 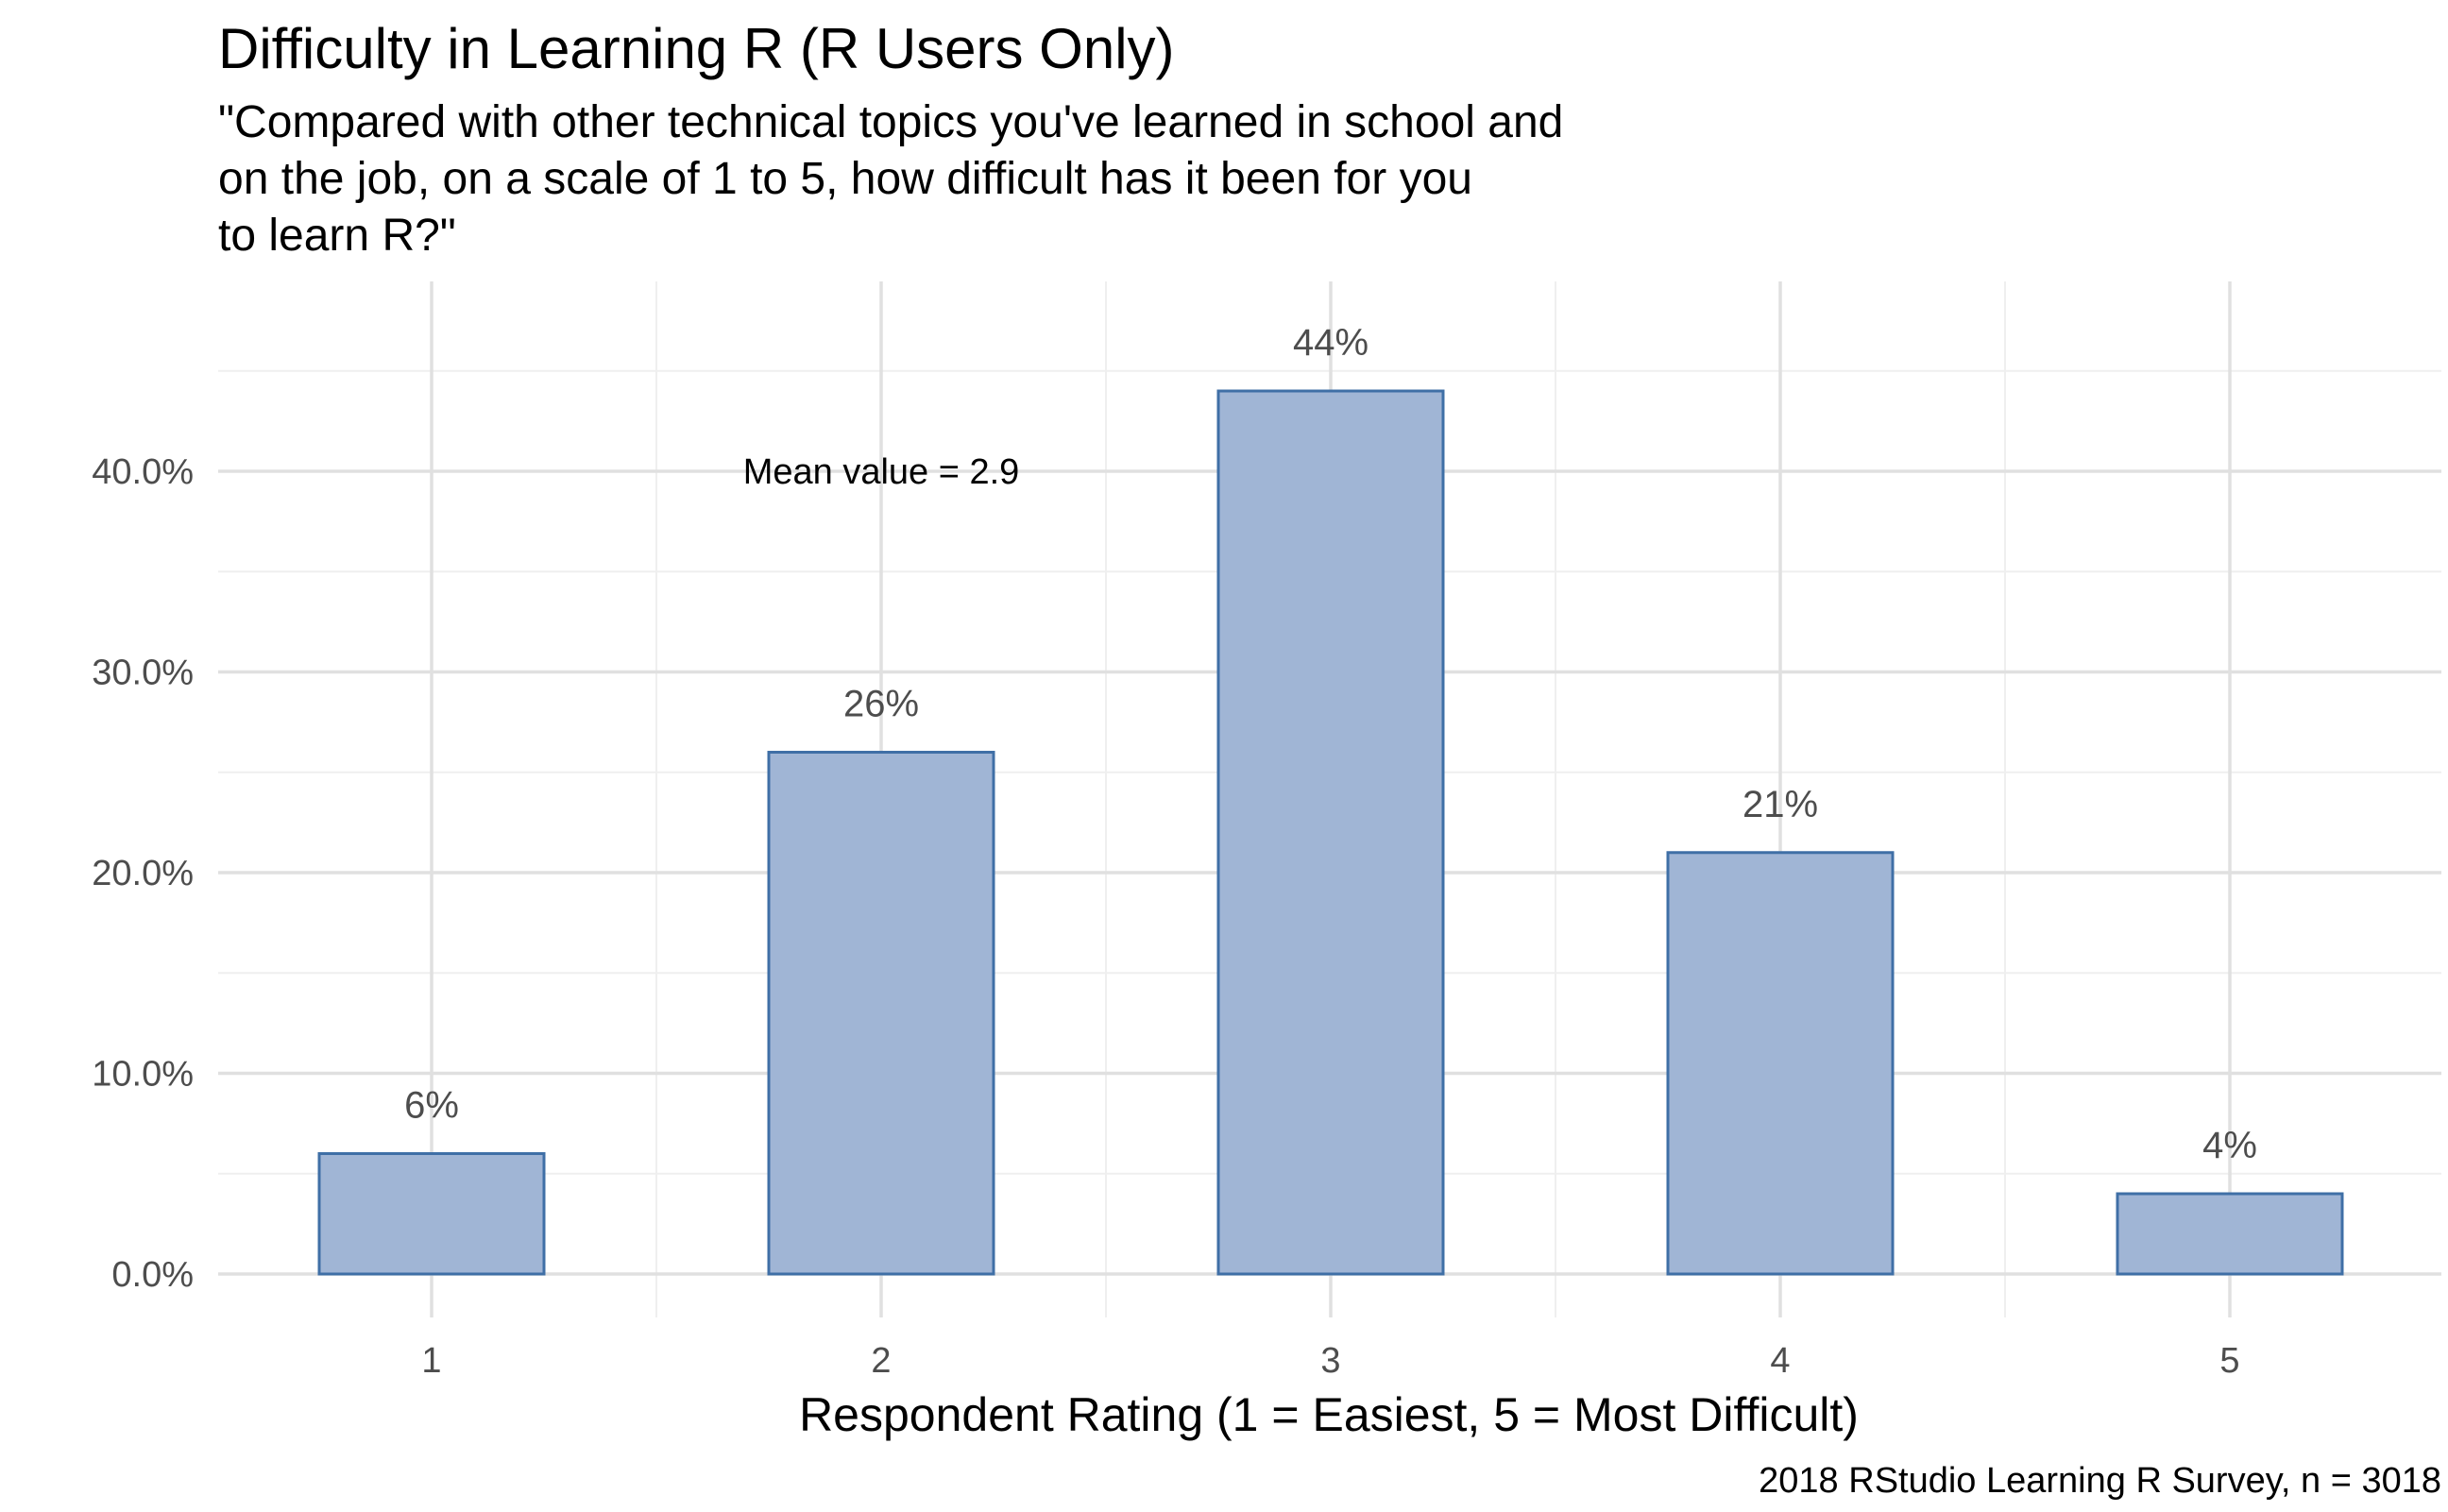 What do you see at coordinates (696, 48) in the screenshot?
I see `chart-title: Difficulty in Learning R (R Users Only)` at bounding box center [696, 48].